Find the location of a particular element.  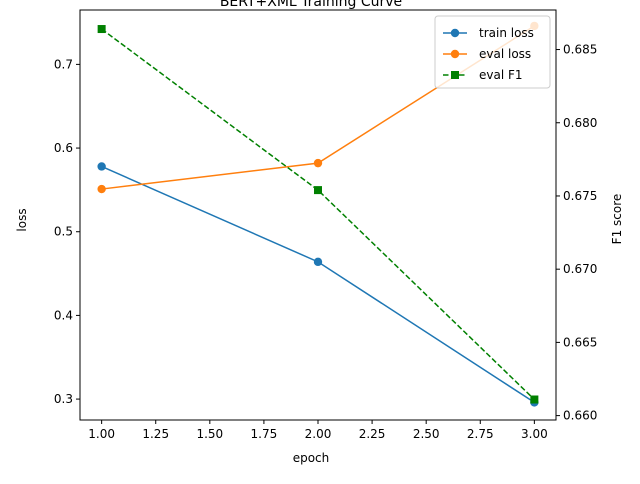

x-tick-label: 1.25 is located at coordinates (155, 434).